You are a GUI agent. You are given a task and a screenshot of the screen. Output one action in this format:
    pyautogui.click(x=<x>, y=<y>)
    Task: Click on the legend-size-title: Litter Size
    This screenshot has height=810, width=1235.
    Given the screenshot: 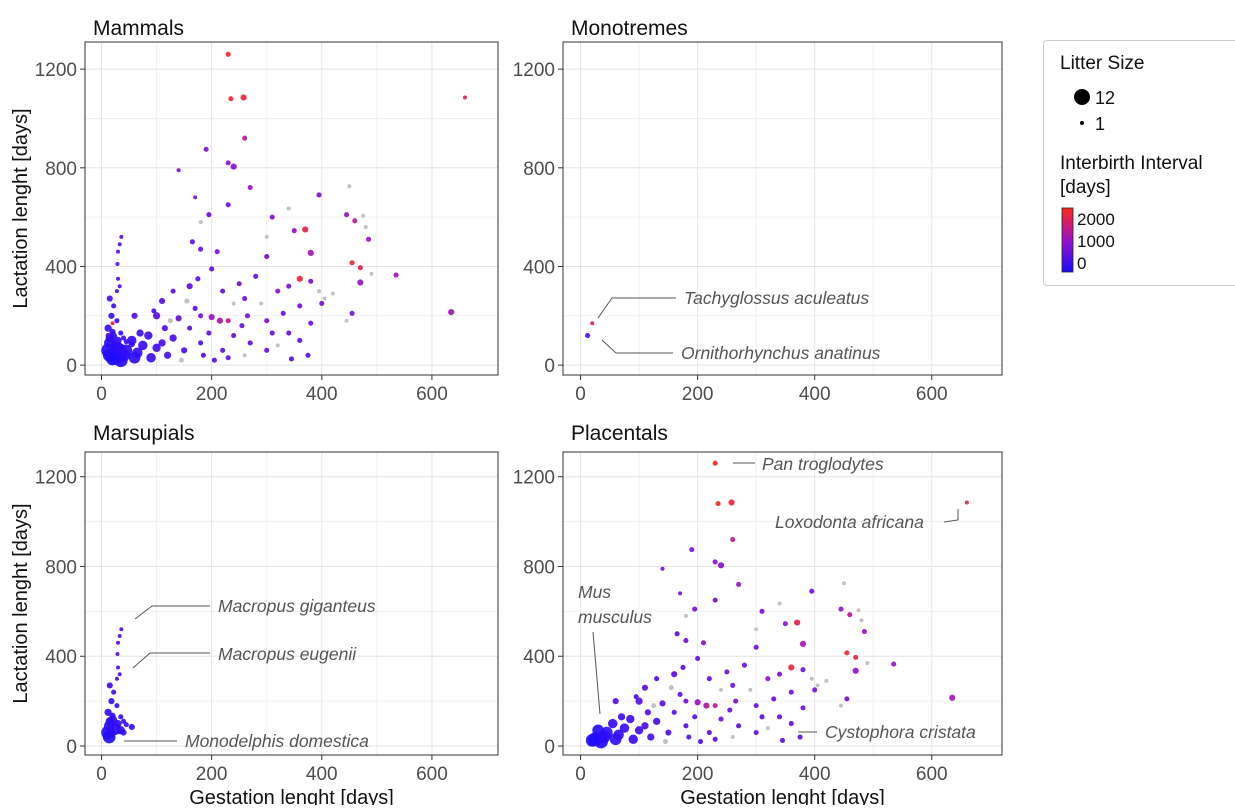 What is the action you would take?
    pyautogui.click(x=1102, y=63)
    